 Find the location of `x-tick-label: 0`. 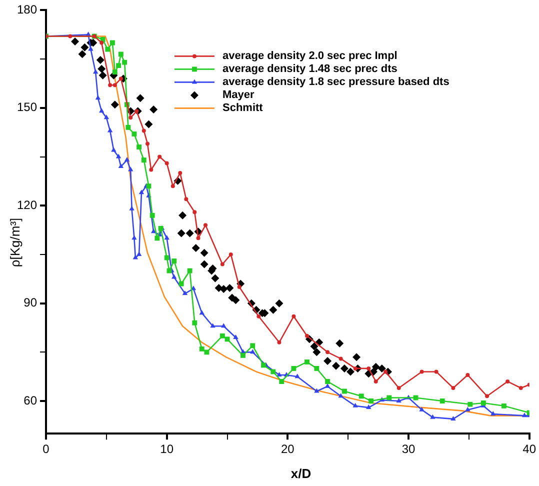

x-tick-label: 0 is located at coordinates (46, 449).